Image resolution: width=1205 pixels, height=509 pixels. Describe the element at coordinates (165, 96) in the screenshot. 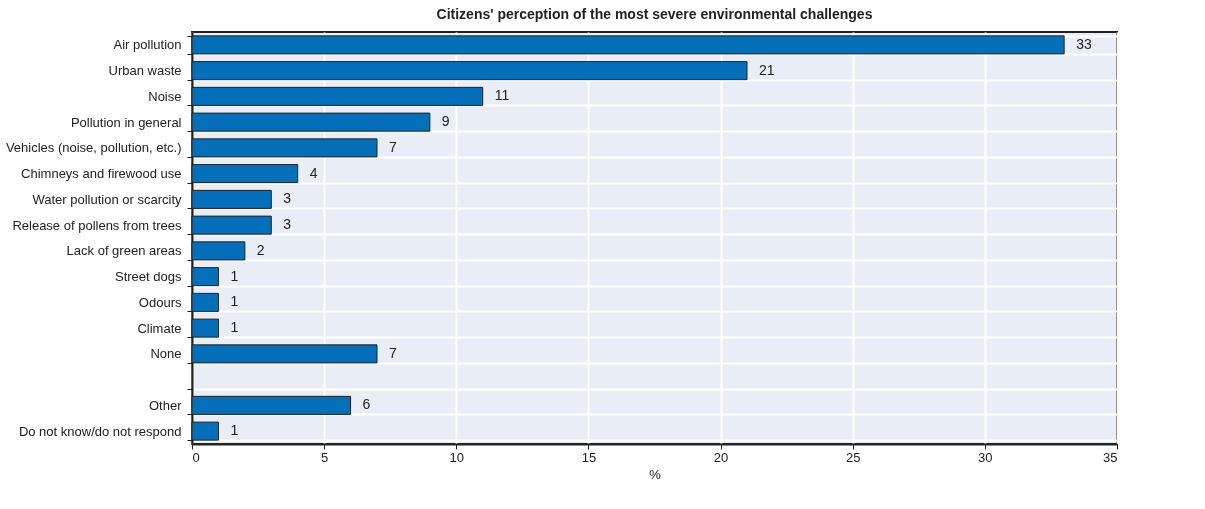

I see `y-tick-label: Noise` at that location.